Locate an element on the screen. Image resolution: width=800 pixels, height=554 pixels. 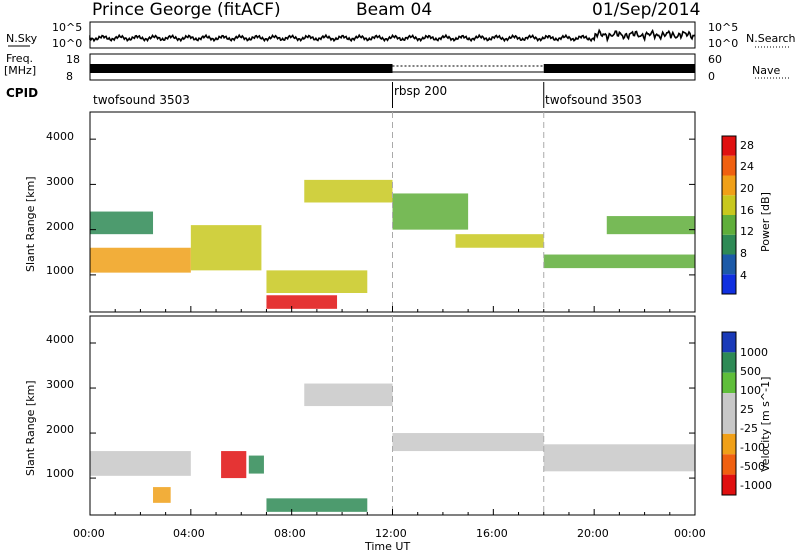
freq-unit: [MHz] is located at coordinates (20, 70).